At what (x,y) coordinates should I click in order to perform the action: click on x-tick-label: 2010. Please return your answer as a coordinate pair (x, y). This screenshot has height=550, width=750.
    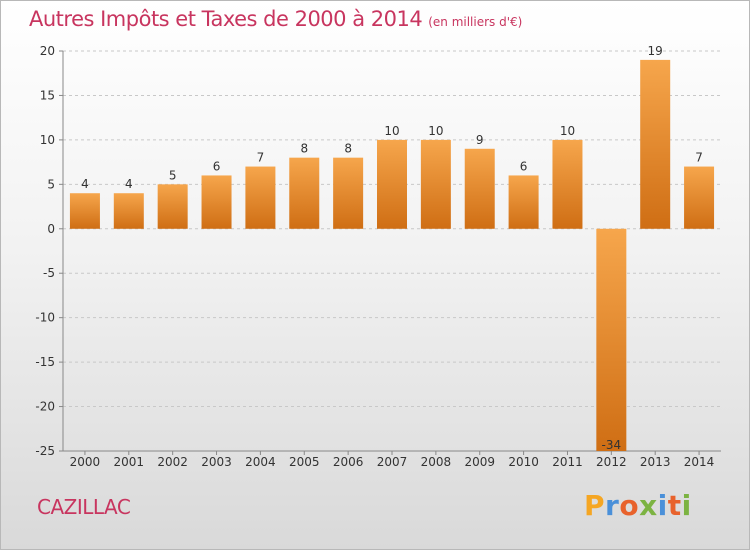
    Looking at the image, I should click on (523, 462).